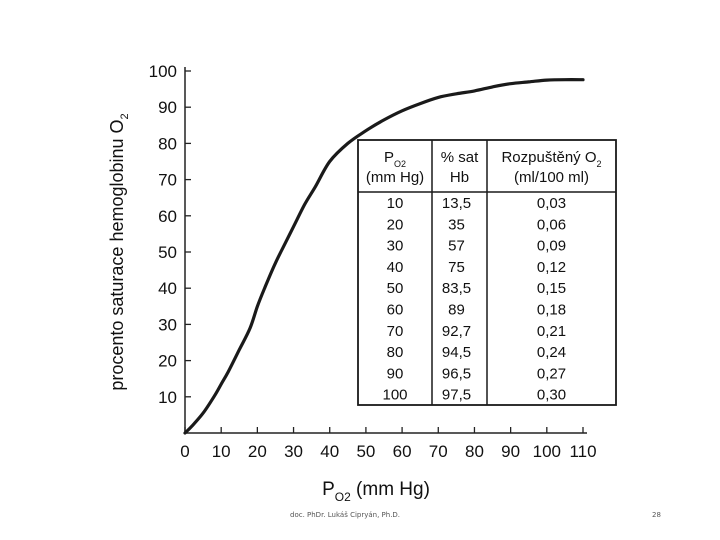 The image size is (720, 540). I want to click on table-cell: 0,06, so click(551, 224).